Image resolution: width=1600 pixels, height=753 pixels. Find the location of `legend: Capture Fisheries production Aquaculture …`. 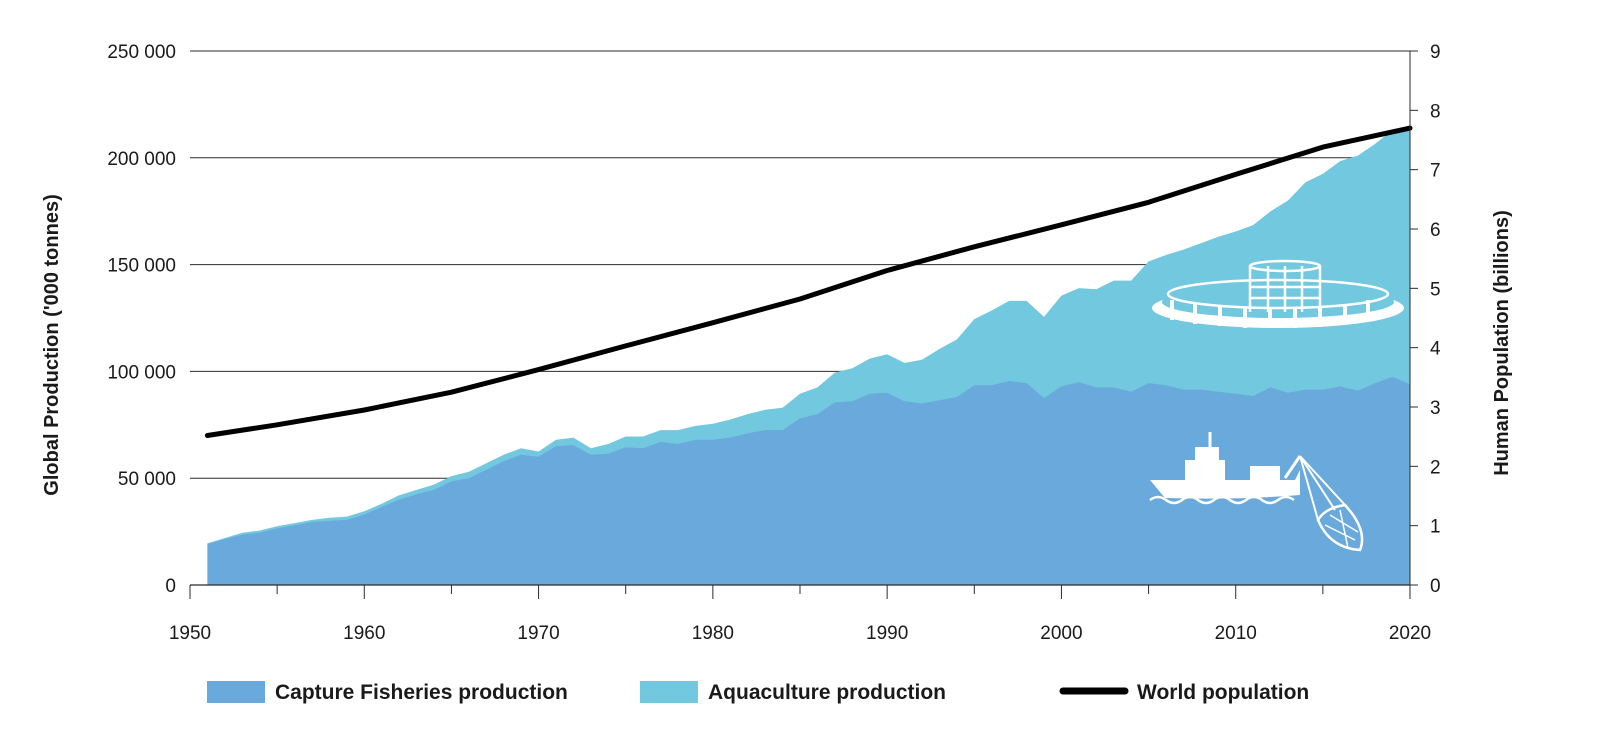

legend: Capture Fisheries production Aquaculture … is located at coordinates (758, 692).